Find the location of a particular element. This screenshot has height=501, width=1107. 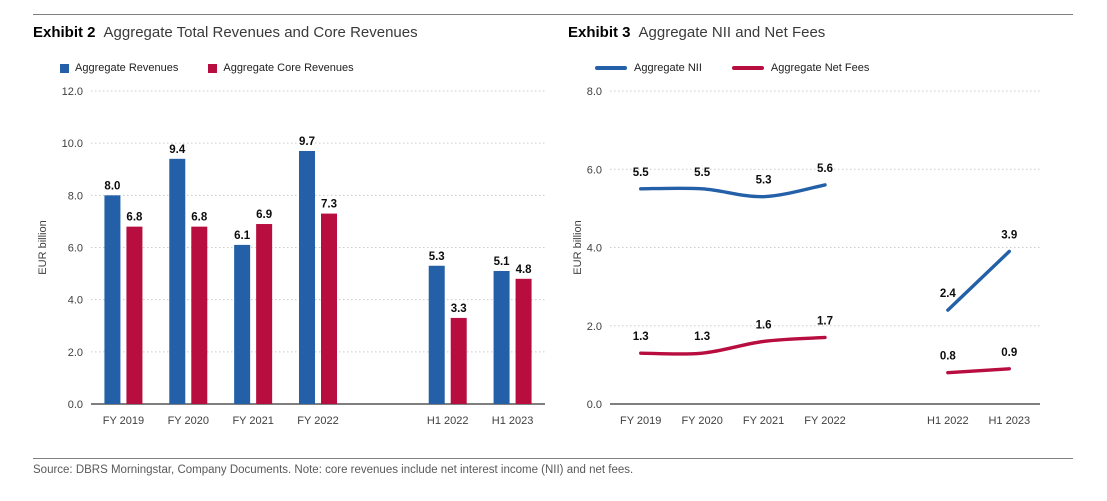

exhibit-3-label: Exhibit 3 is located at coordinates (599, 32).